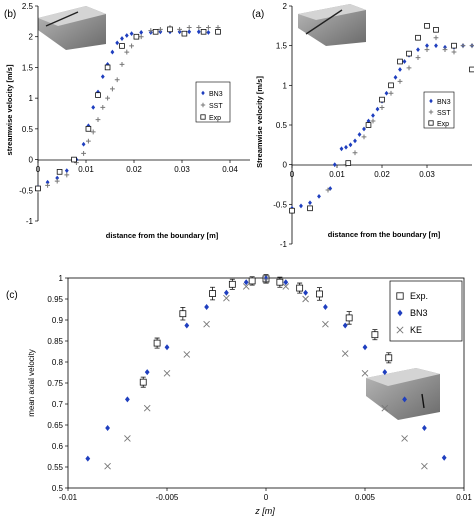 This screenshot has width=474, height=519. What do you see at coordinates (285, 6) in the screenshot?
I see `chart-a-ytick-label: 2` at bounding box center [285, 6].